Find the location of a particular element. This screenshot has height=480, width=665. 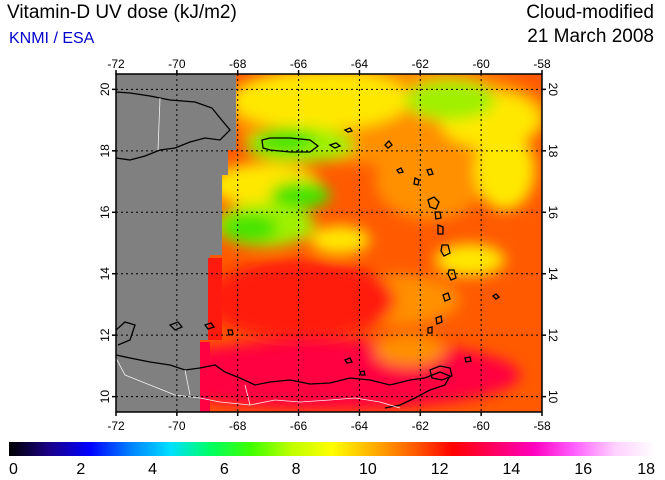

credit-label: KNMI / ESA is located at coordinates (52, 38).